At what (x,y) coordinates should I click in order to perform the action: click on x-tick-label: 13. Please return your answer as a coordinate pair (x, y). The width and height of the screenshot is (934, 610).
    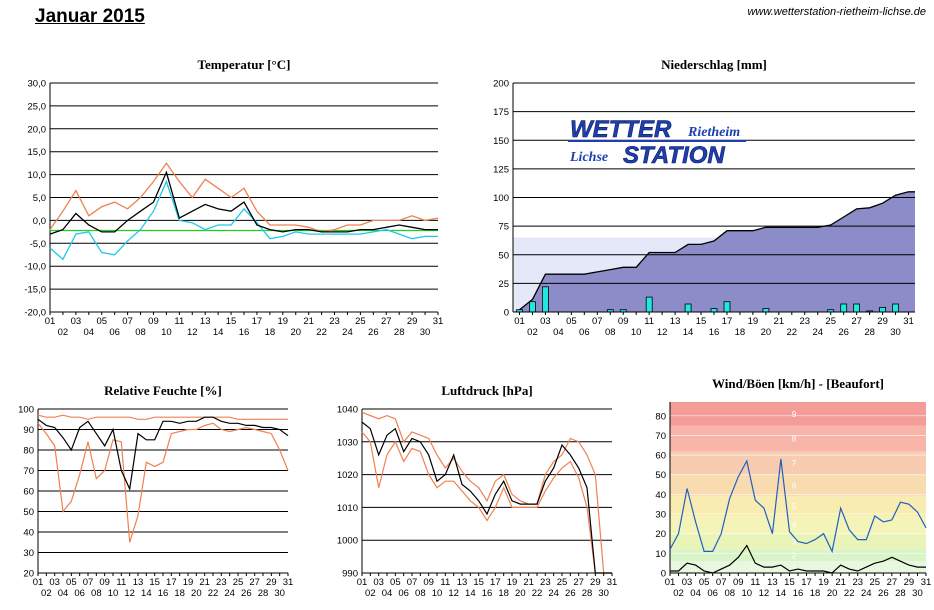
    Looking at the image, I should click on (675, 321).